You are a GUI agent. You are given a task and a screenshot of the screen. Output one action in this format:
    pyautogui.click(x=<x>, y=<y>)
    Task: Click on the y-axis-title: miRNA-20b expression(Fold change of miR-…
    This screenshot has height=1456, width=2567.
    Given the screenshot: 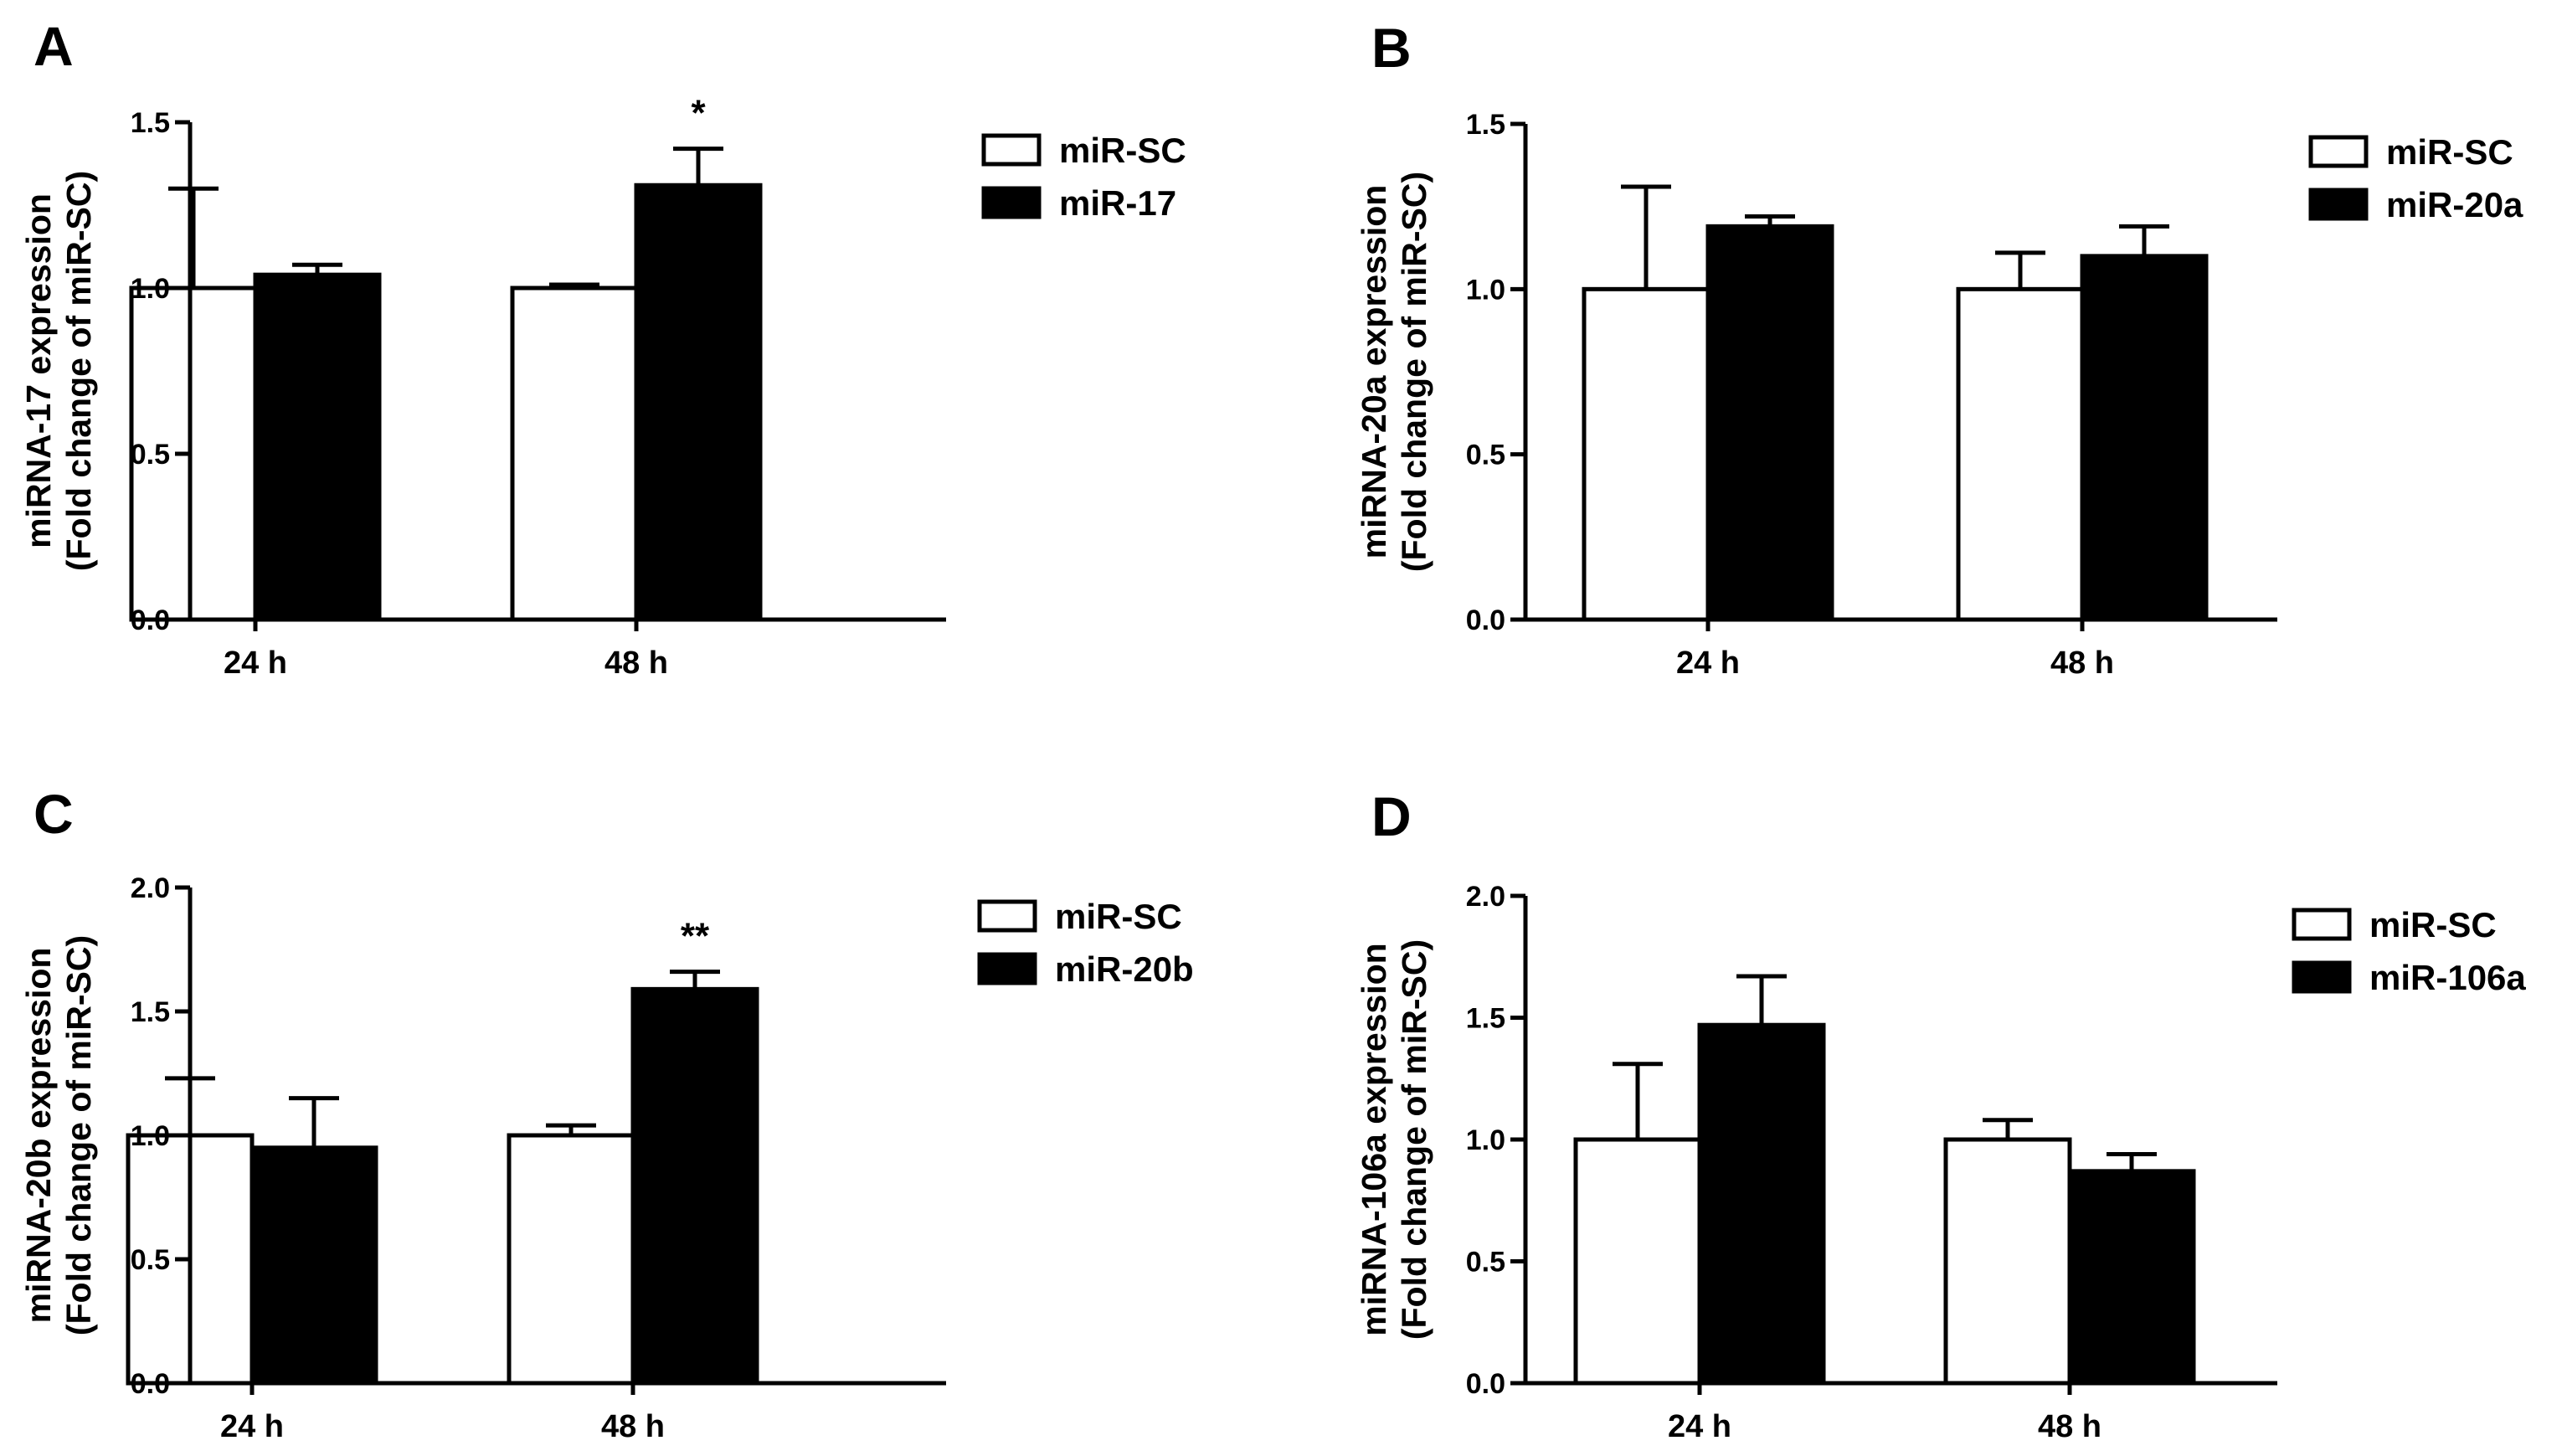 What is the action you would take?
    pyautogui.click(x=59, y=1135)
    